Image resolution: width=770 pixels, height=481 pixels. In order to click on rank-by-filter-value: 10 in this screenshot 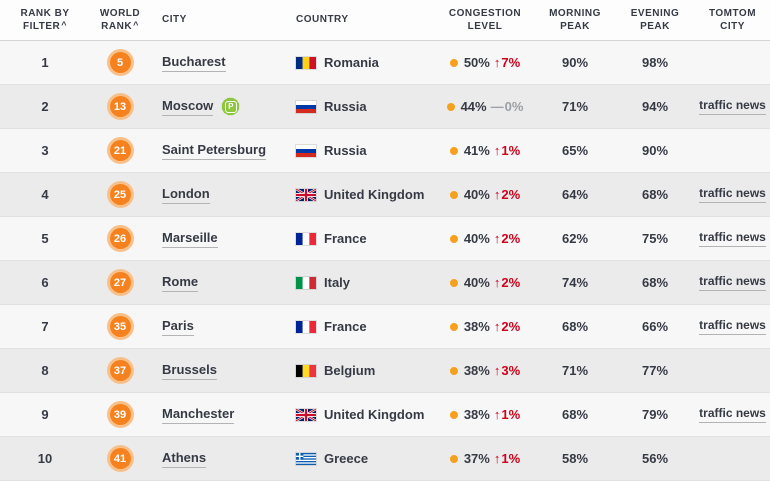, I will do `click(45, 458)`.